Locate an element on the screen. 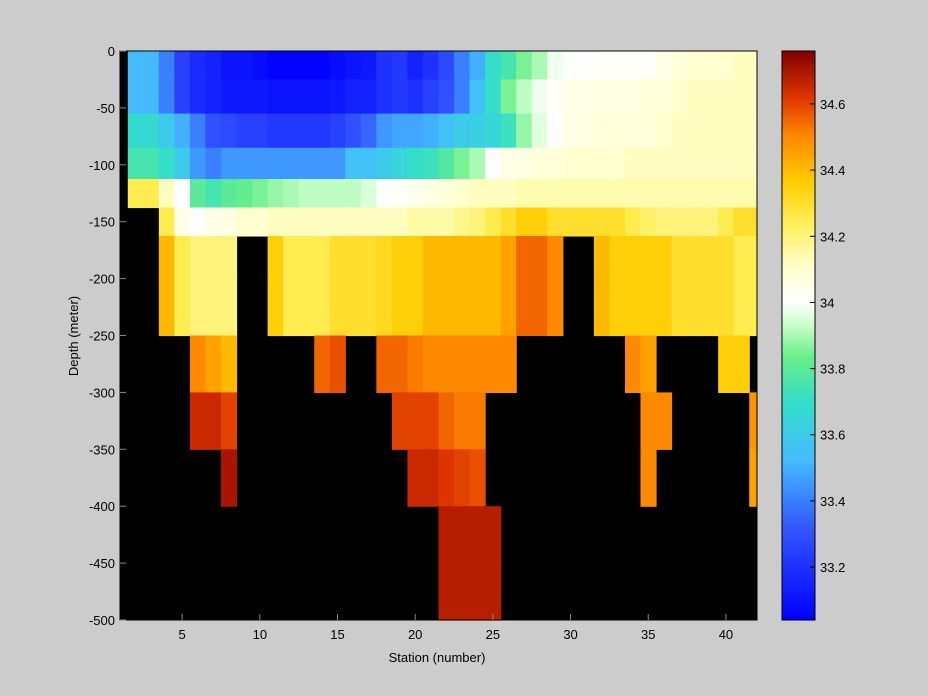 The image size is (928, 696). y-tick-label: -200 is located at coordinates (102, 279).